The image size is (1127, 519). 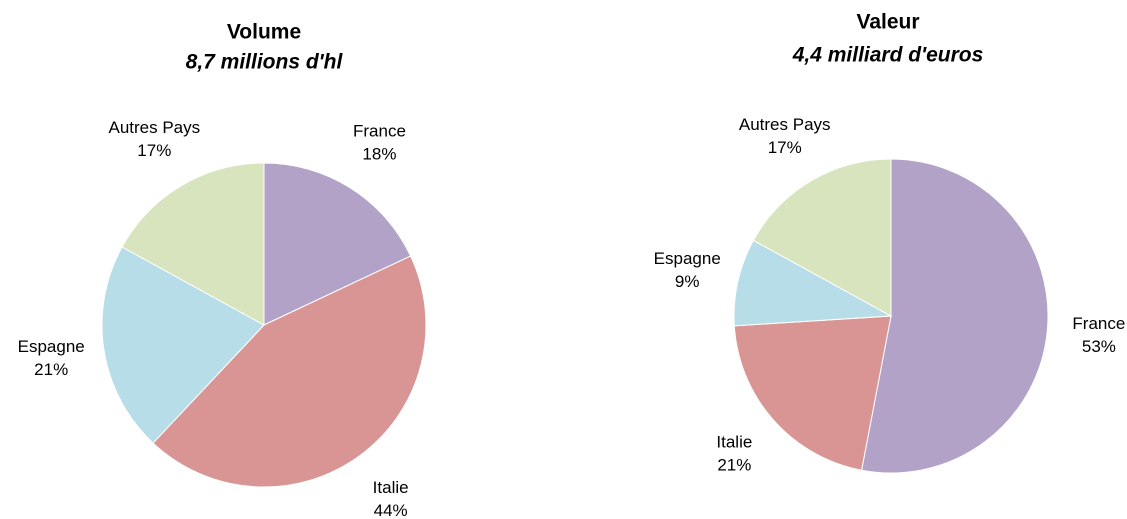 I want to click on chart-title: Volume, so click(x=264, y=32).